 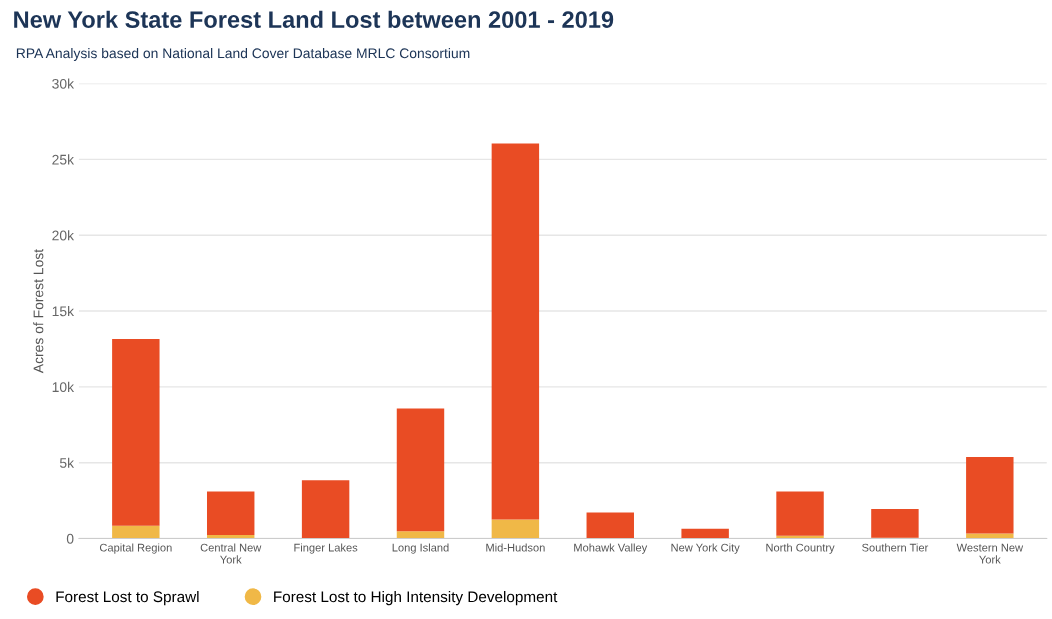 I want to click on x-tick-label: Mohawk Valley, so click(x=611, y=548).